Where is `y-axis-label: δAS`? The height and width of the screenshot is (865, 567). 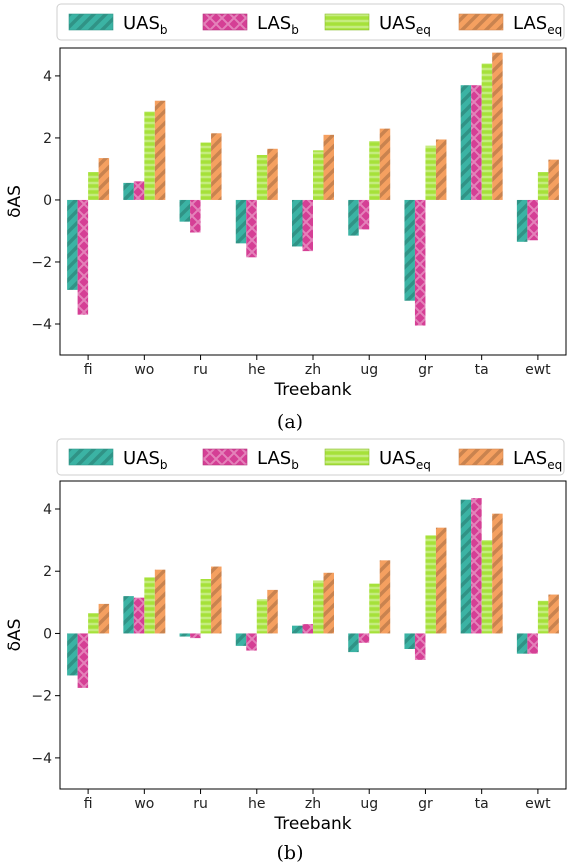
y-axis-label: δAS is located at coordinates (15, 635).